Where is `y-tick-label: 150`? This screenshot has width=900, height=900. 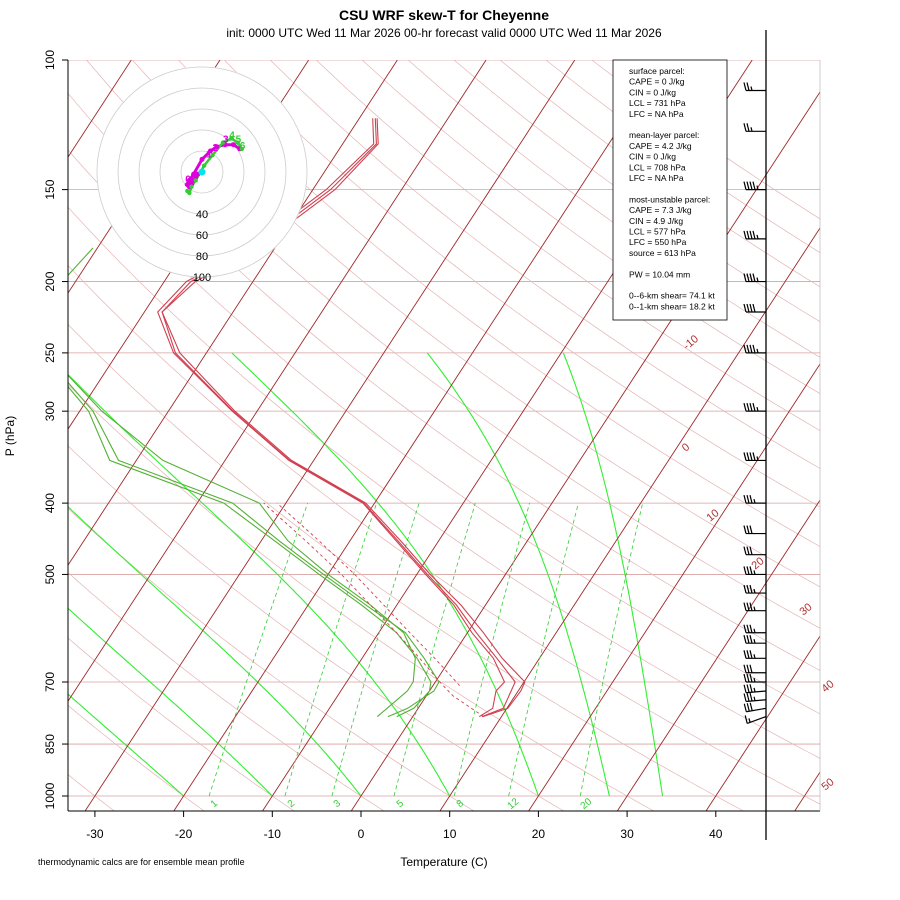
y-tick-label: 150 is located at coordinates (50, 189).